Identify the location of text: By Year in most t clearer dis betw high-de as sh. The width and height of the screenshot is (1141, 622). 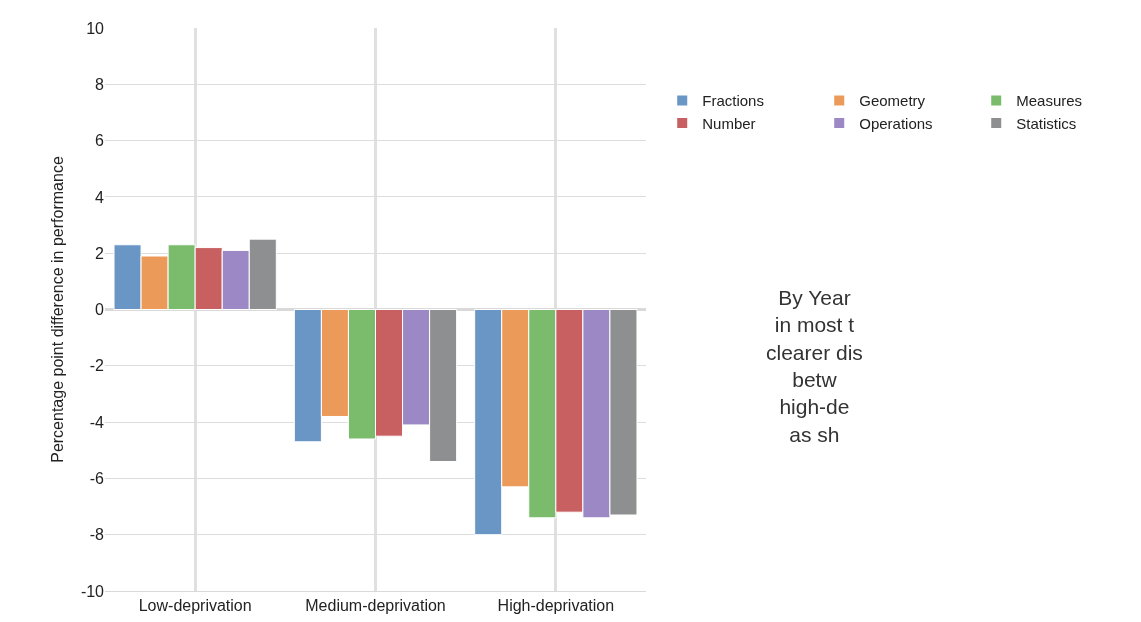
(814, 366).